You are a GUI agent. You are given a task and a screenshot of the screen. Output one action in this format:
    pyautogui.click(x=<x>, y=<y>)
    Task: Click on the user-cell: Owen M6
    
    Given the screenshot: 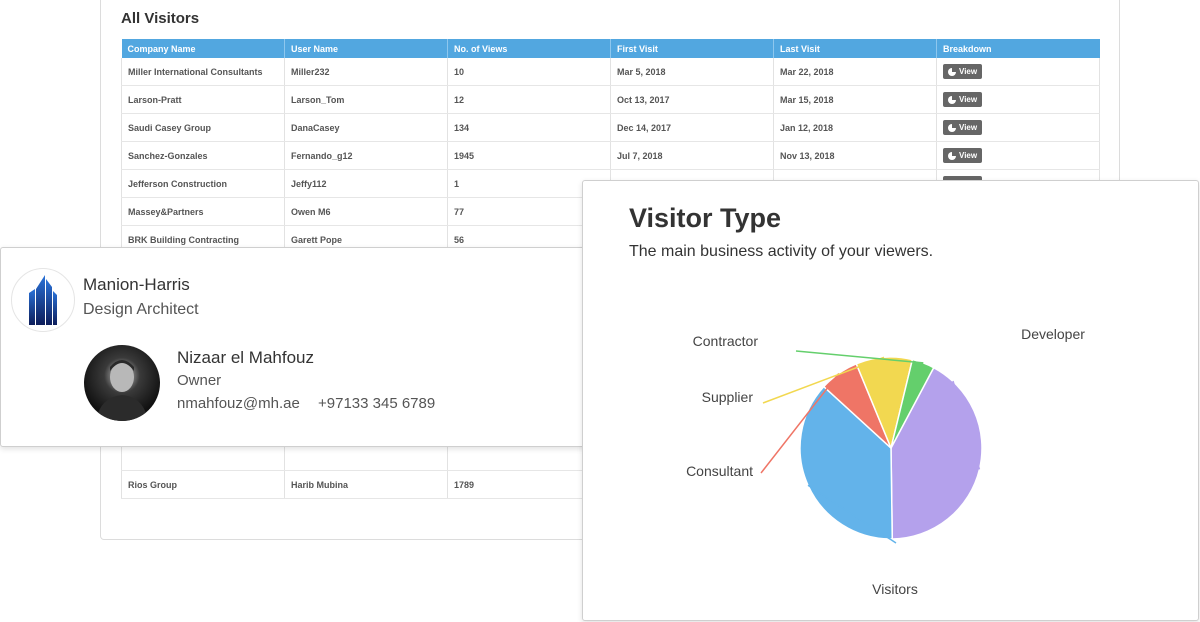 What is the action you would take?
    pyautogui.click(x=366, y=211)
    